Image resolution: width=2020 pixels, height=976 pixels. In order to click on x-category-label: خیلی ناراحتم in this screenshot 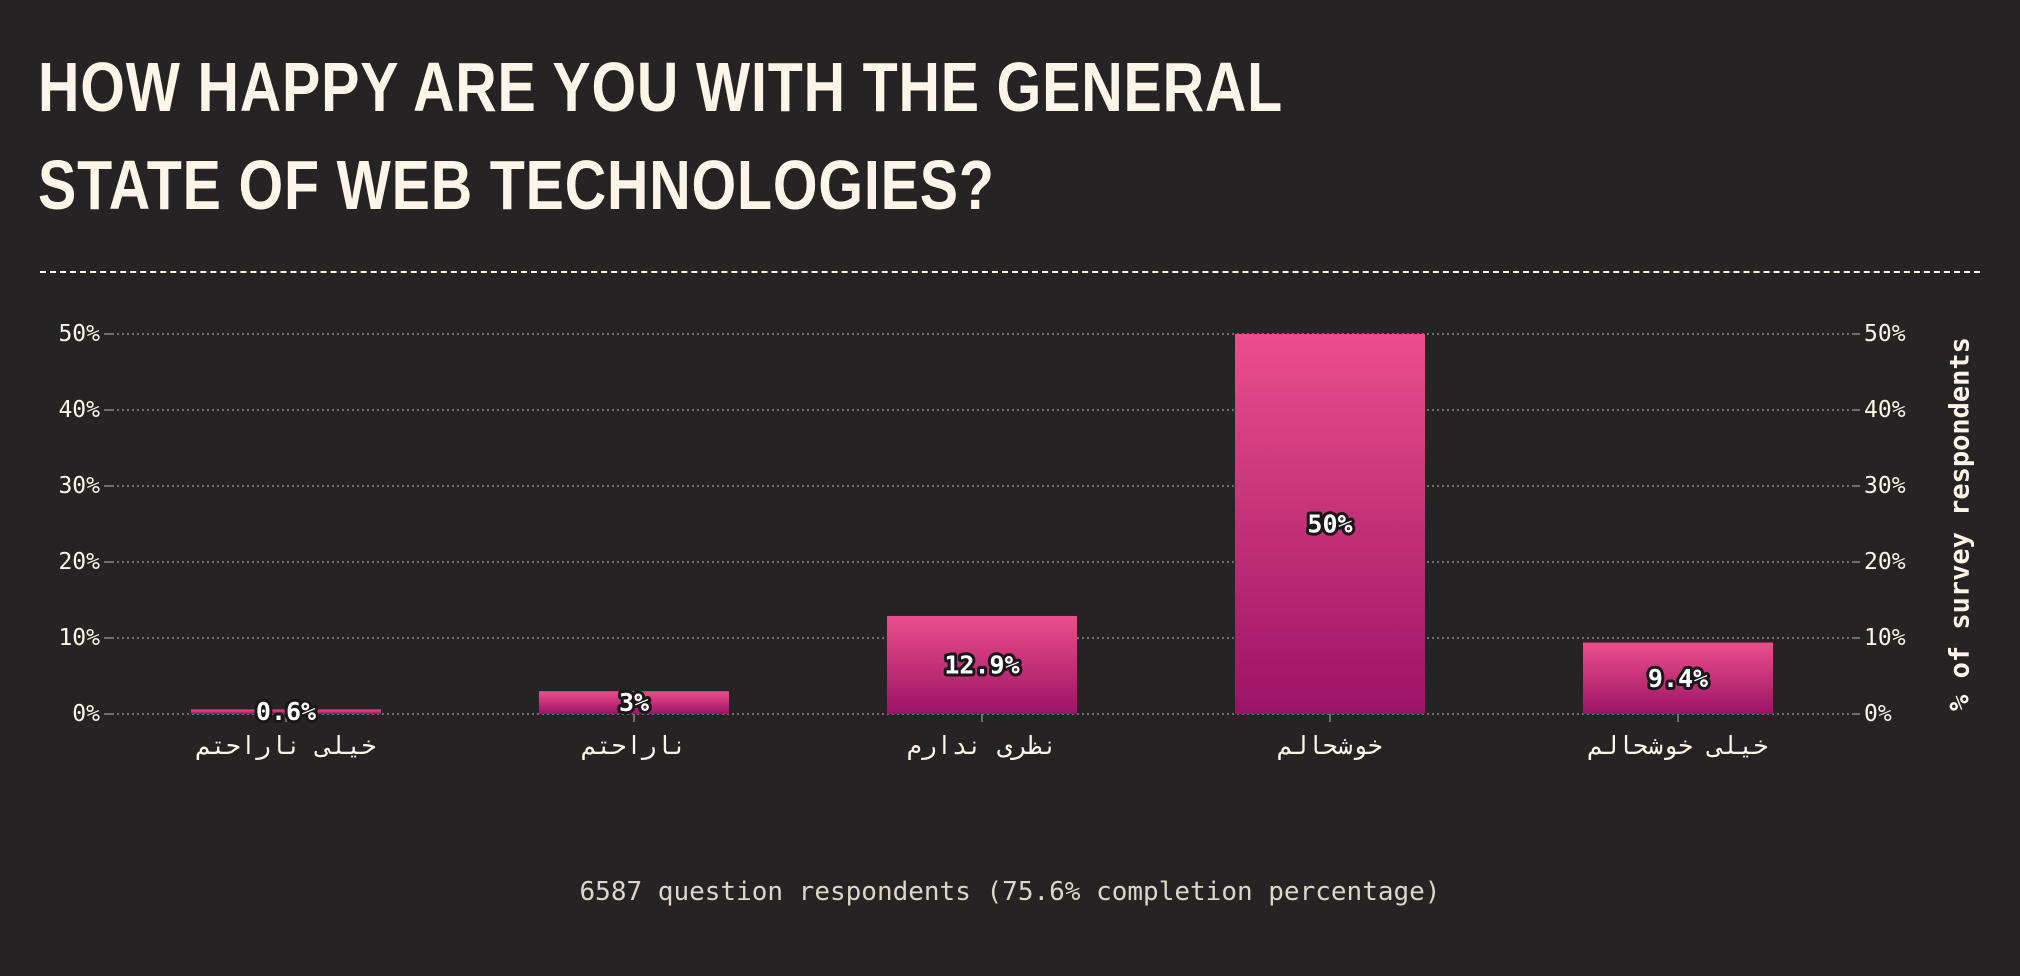, I will do `click(286, 745)`.